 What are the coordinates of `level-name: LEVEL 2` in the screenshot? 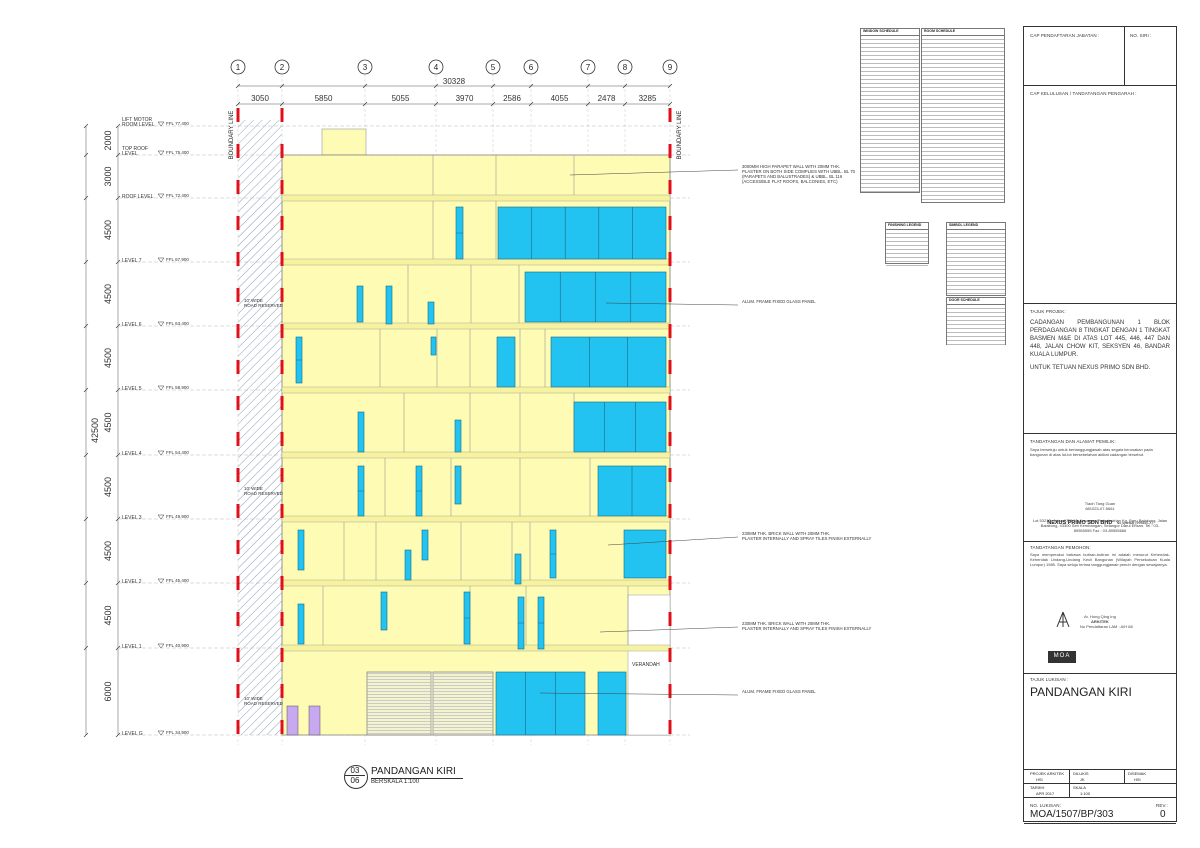 It's located at (132, 582).